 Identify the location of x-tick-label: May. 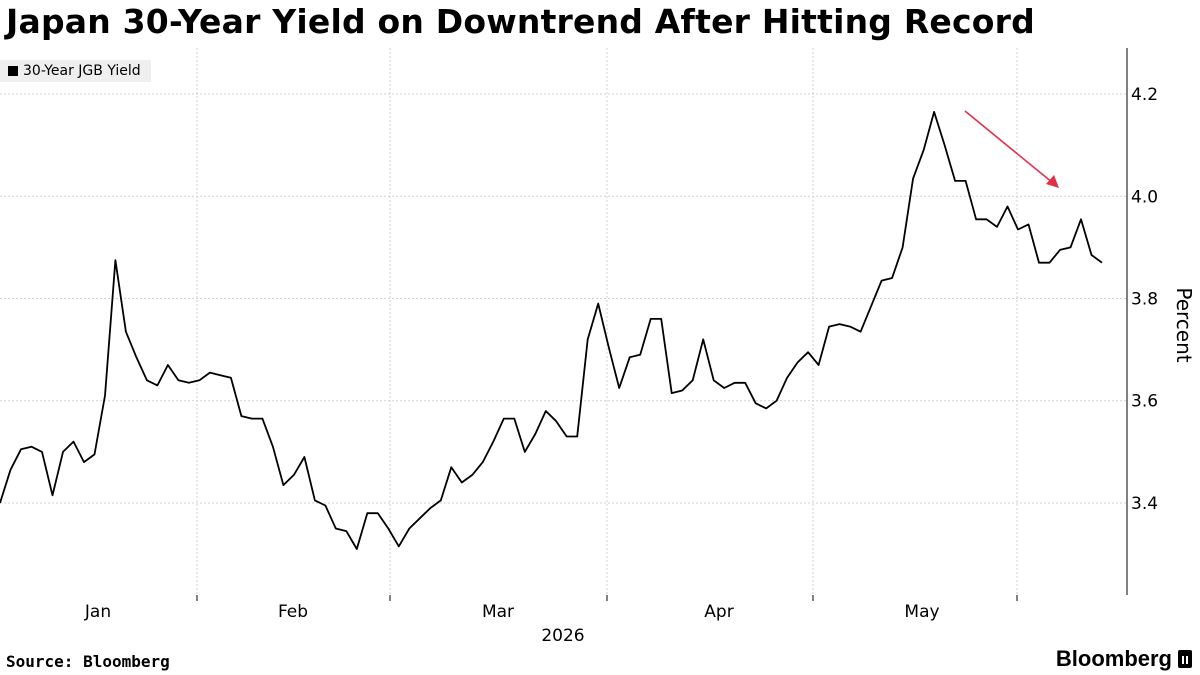
(921, 612).